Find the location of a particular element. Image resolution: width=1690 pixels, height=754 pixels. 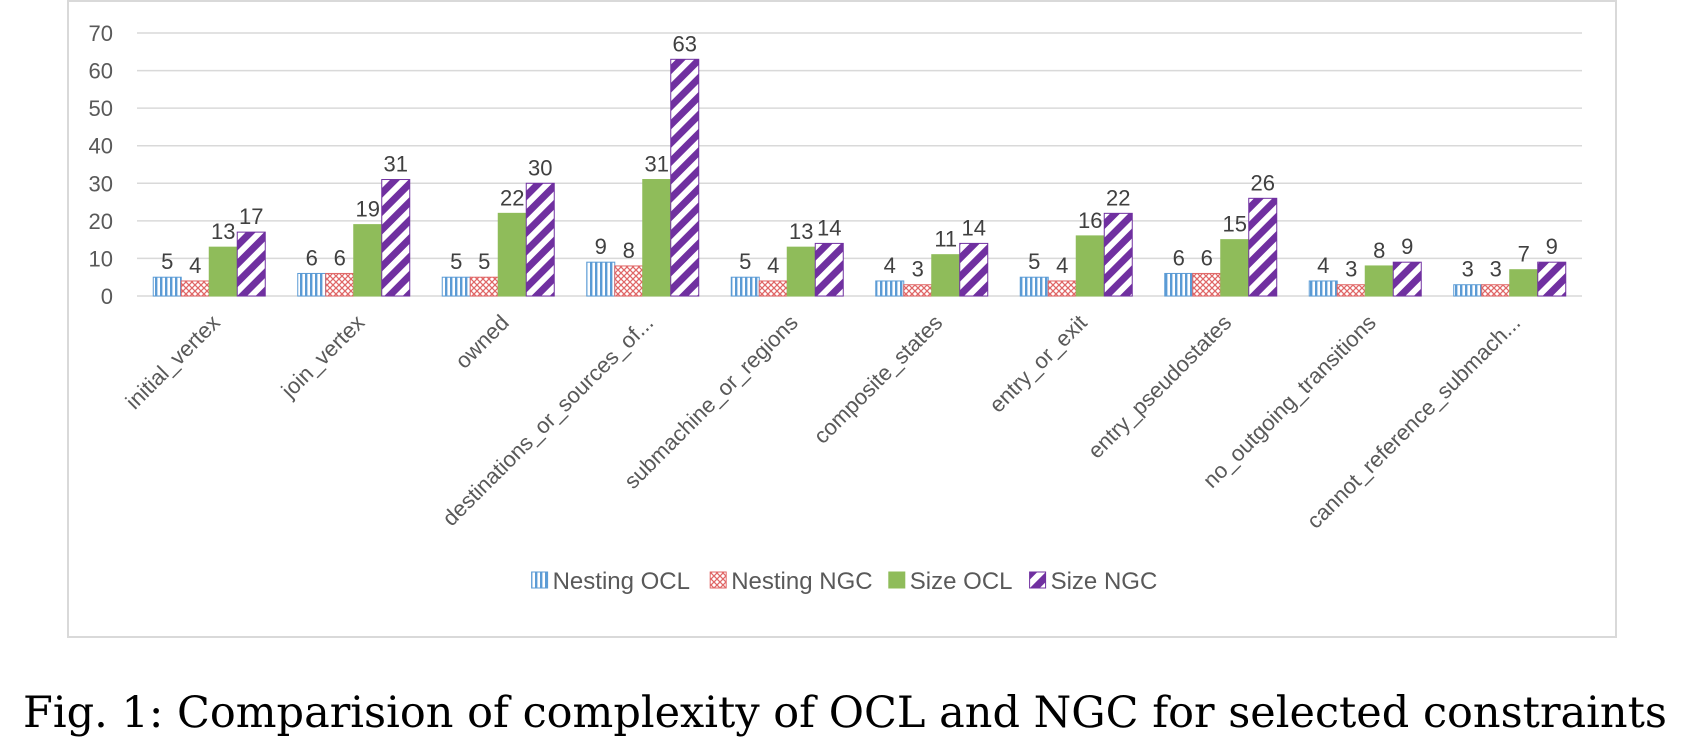

data-label: 19 is located at coordinates (368, 209).